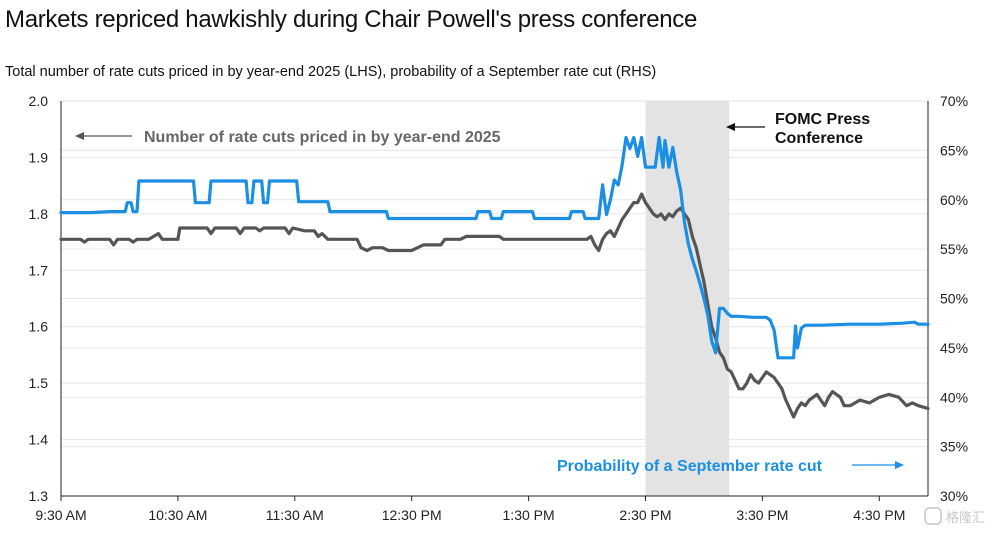  Describe the element at coordinates (954, 348) in the screenshot. I see `y-right-tick-label: 45%` at that location.